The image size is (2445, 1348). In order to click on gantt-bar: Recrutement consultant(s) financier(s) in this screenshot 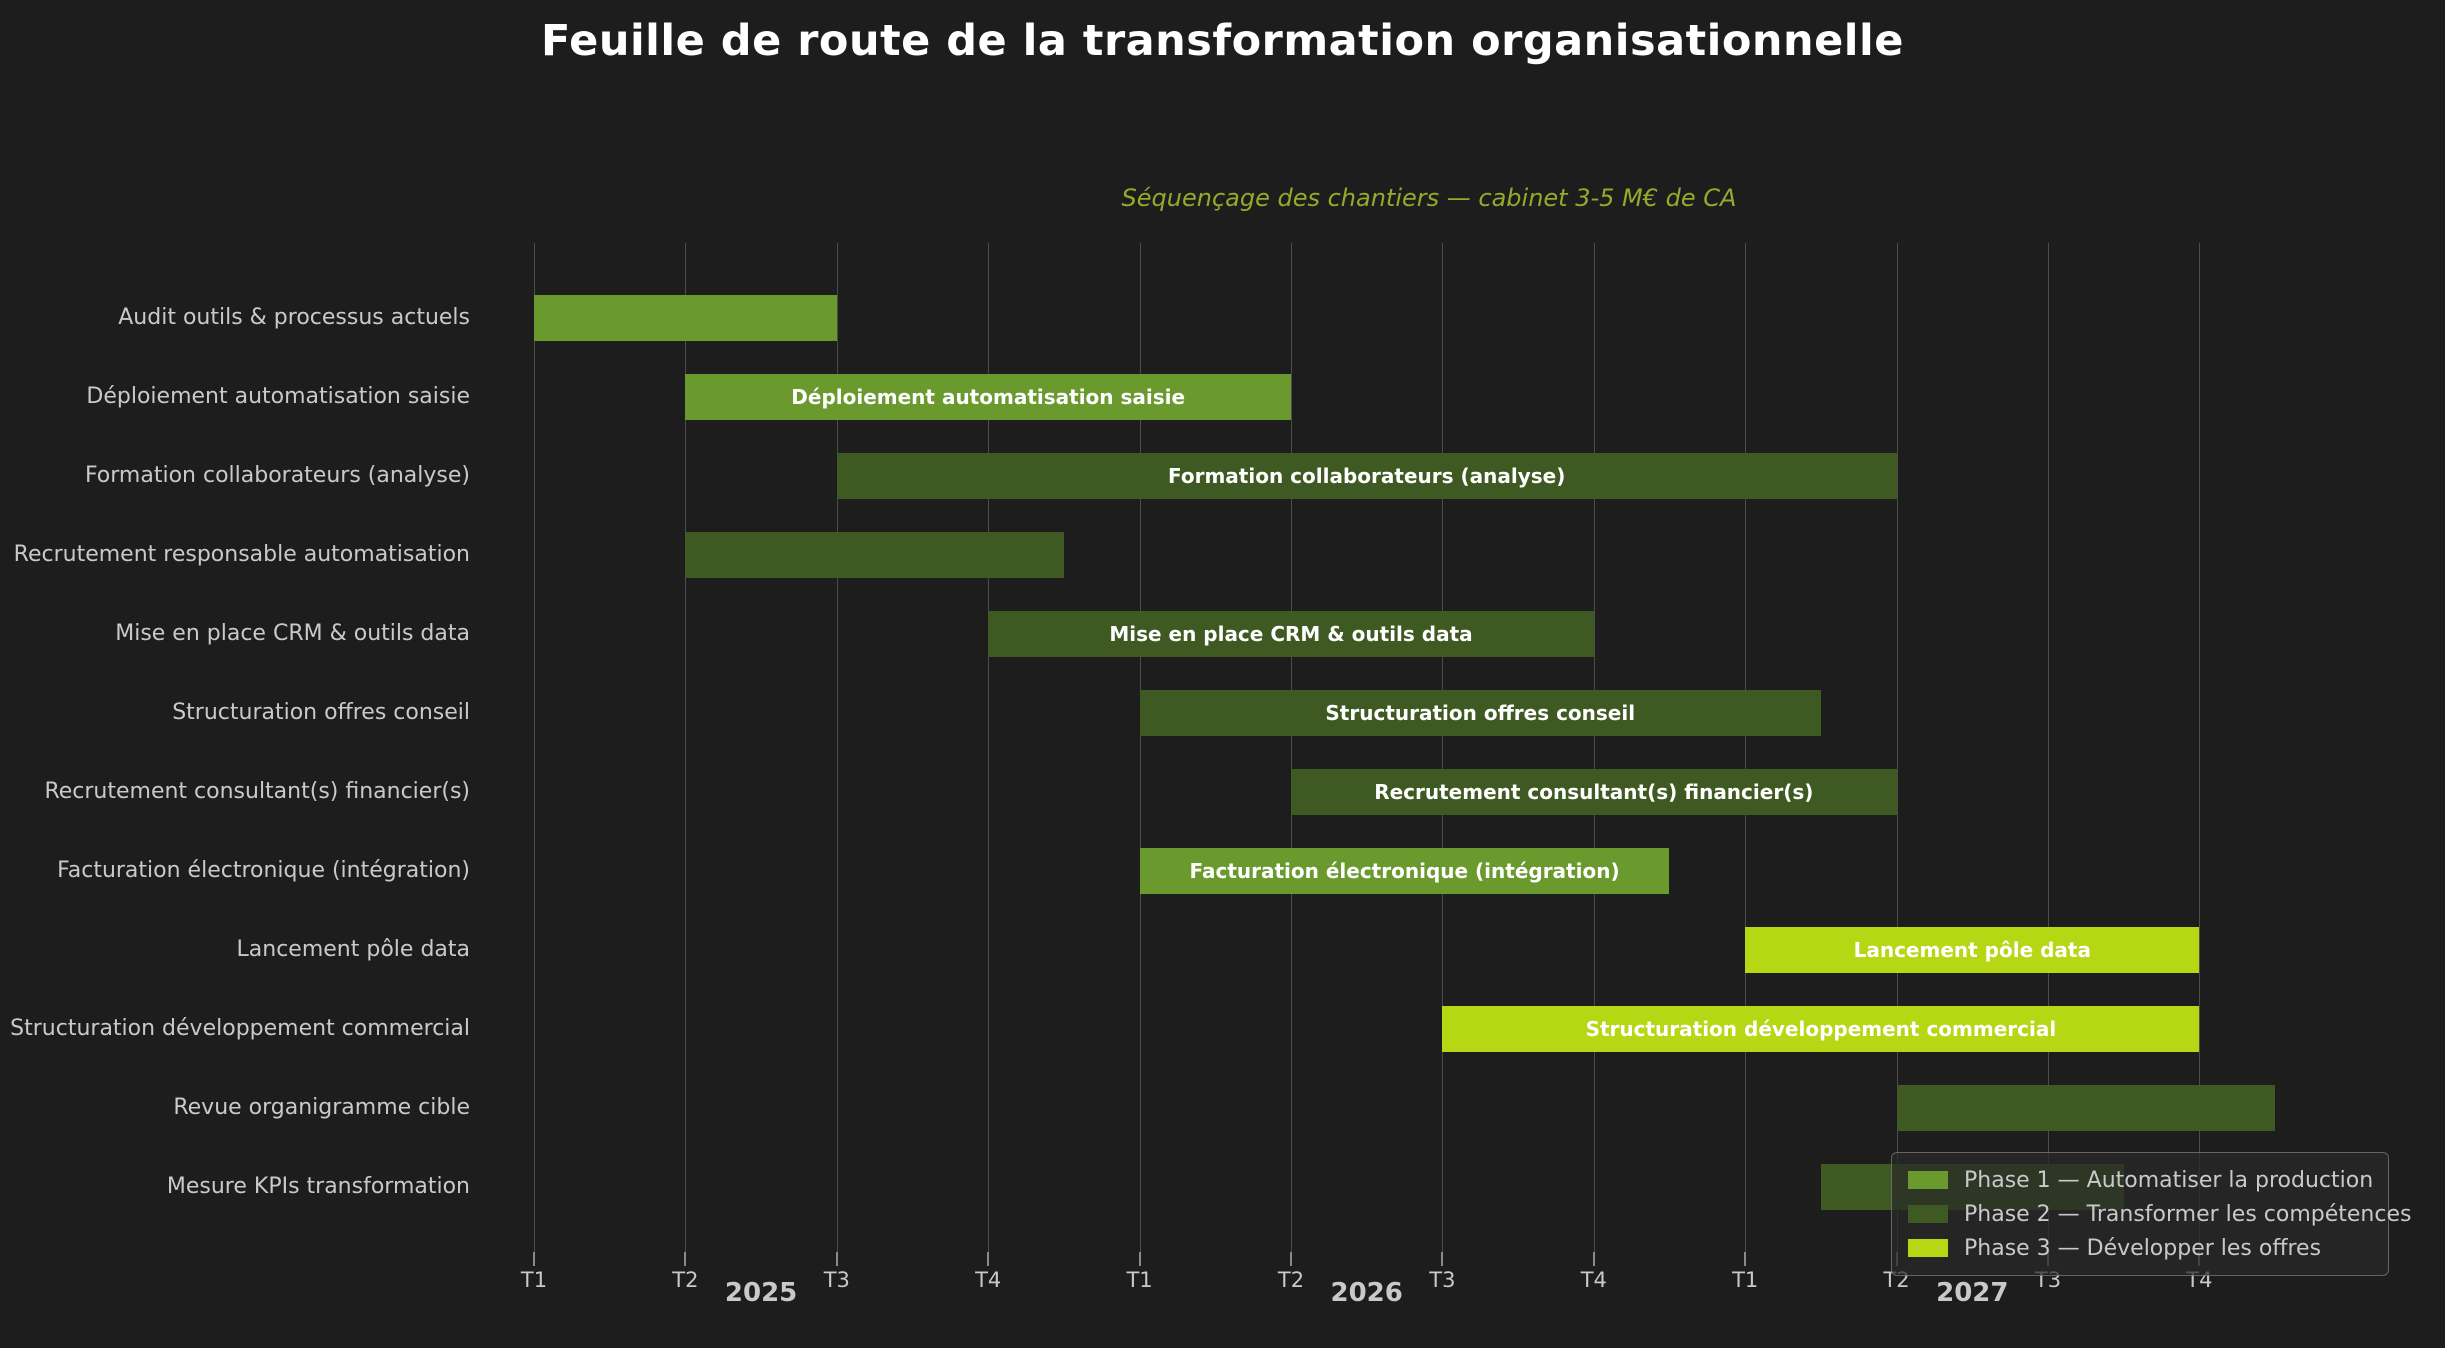, I will do `click(1594, 791)`.